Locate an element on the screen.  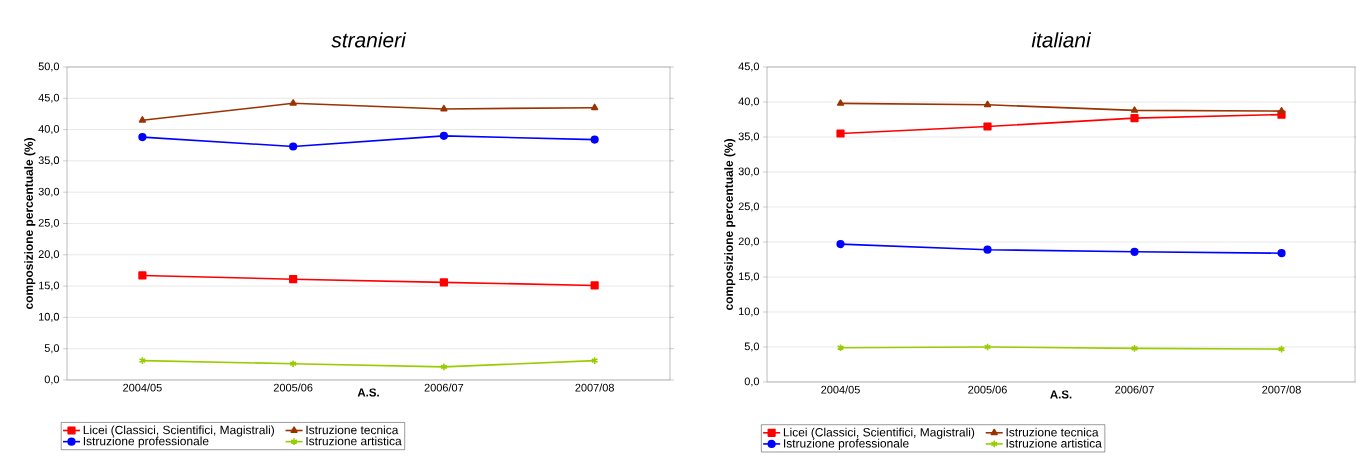
chart-title: italiani is located at coordinates (1061, 40).